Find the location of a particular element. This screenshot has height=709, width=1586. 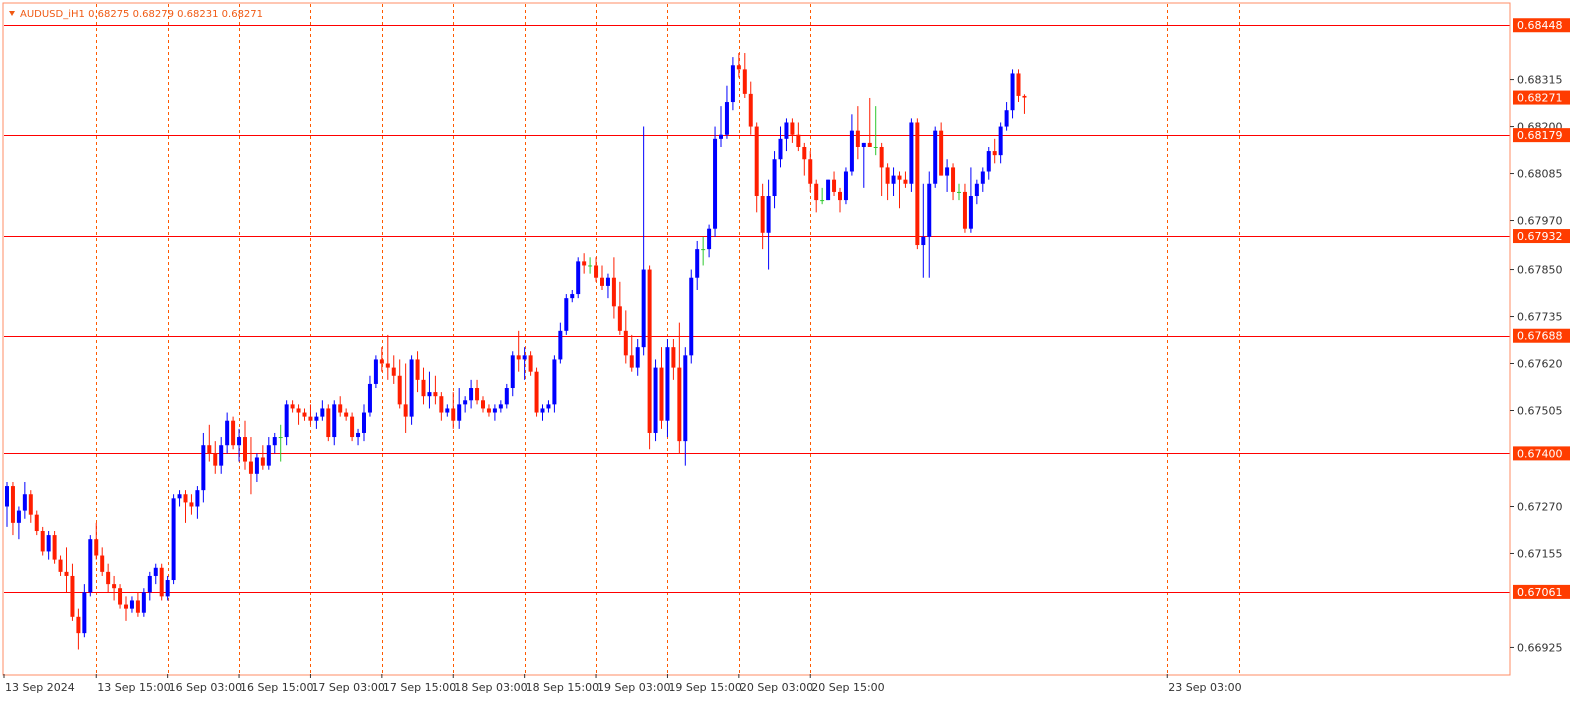

x-tick-label: 20 Sep 03:00 is located at coordinates (776, 687).